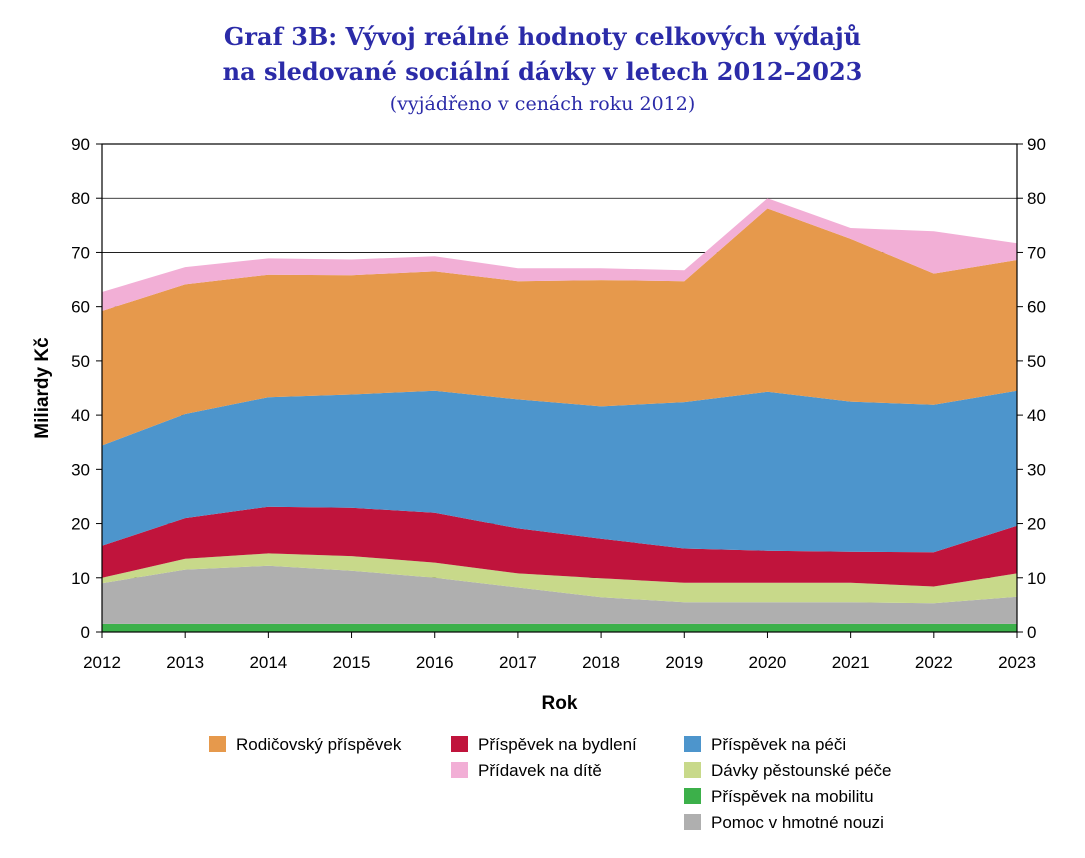 This screenshot has height=858, width=1085. What do you see at coordinates (797, 822) in the screenshot?
I see `legend-label: Pomoc v hmotné nouzi` at bounding box center [797, 822].